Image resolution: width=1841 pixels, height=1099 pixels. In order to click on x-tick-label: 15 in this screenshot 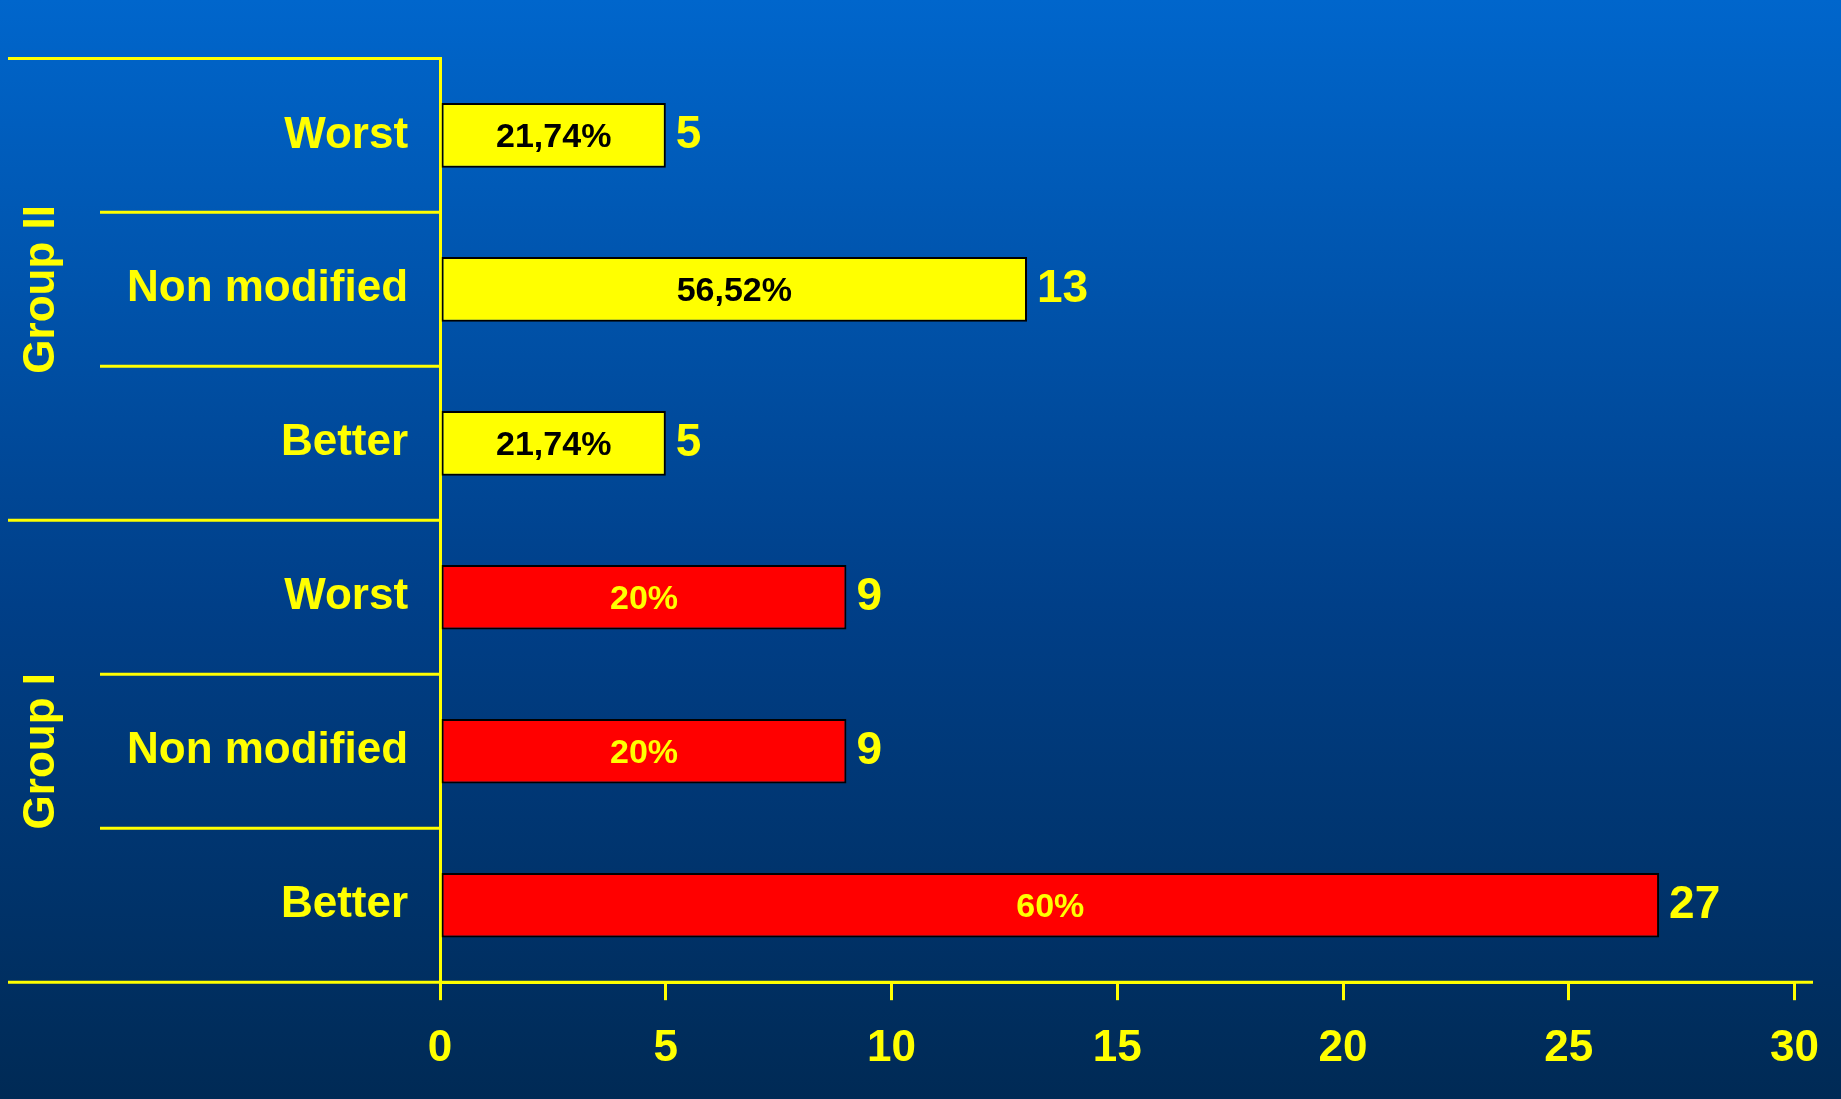, I will do `click(1117, 1045)`.